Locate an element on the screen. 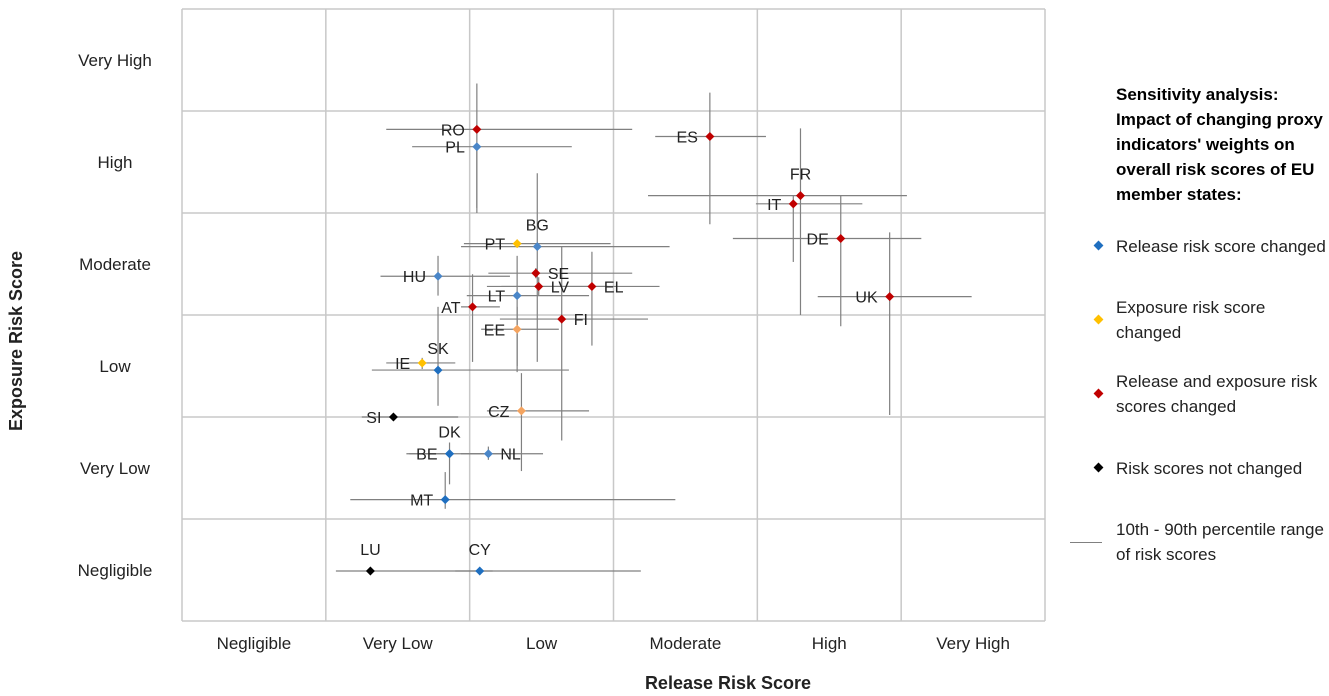 This screenshot has width=1329, height=696. point-de is located at coordinates (841, 238).